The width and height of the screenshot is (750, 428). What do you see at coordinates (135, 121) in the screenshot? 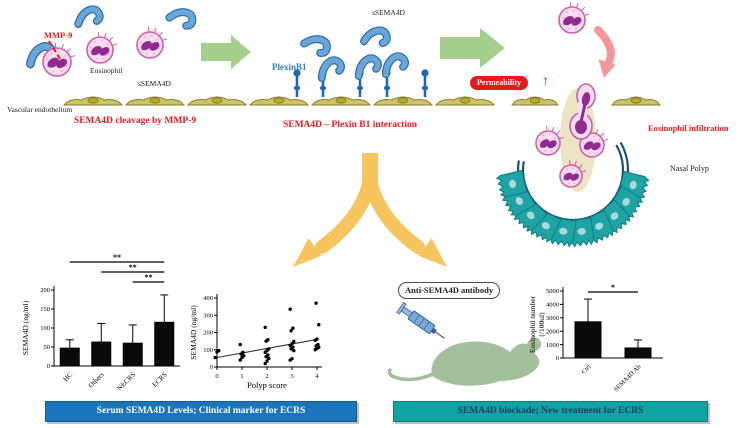
I see `panel1-caption: SEMA4D cleavage by MMP-9` at bounding box center [135, 121].